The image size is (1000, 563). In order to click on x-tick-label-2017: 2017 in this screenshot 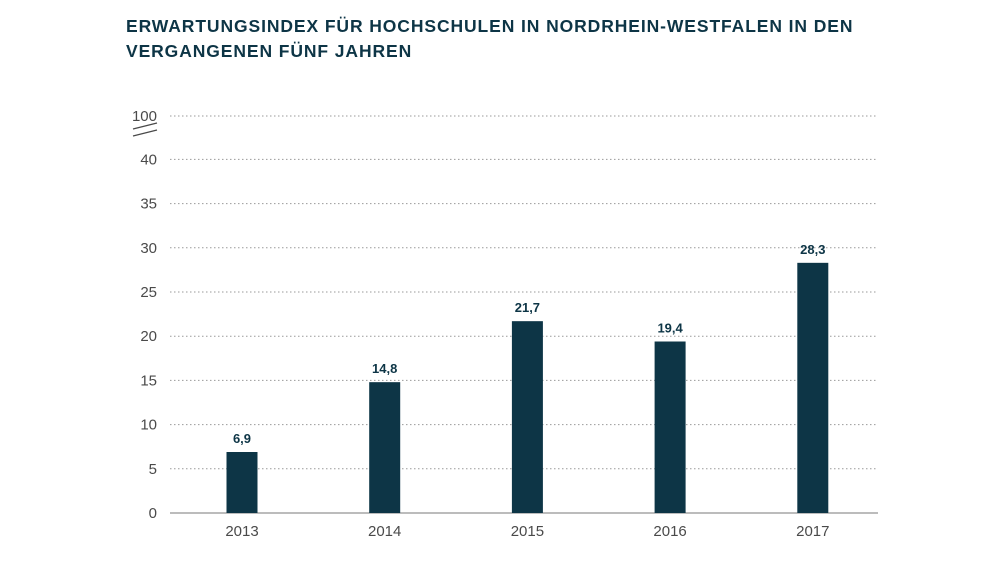, I will do `click(812, 531)`.